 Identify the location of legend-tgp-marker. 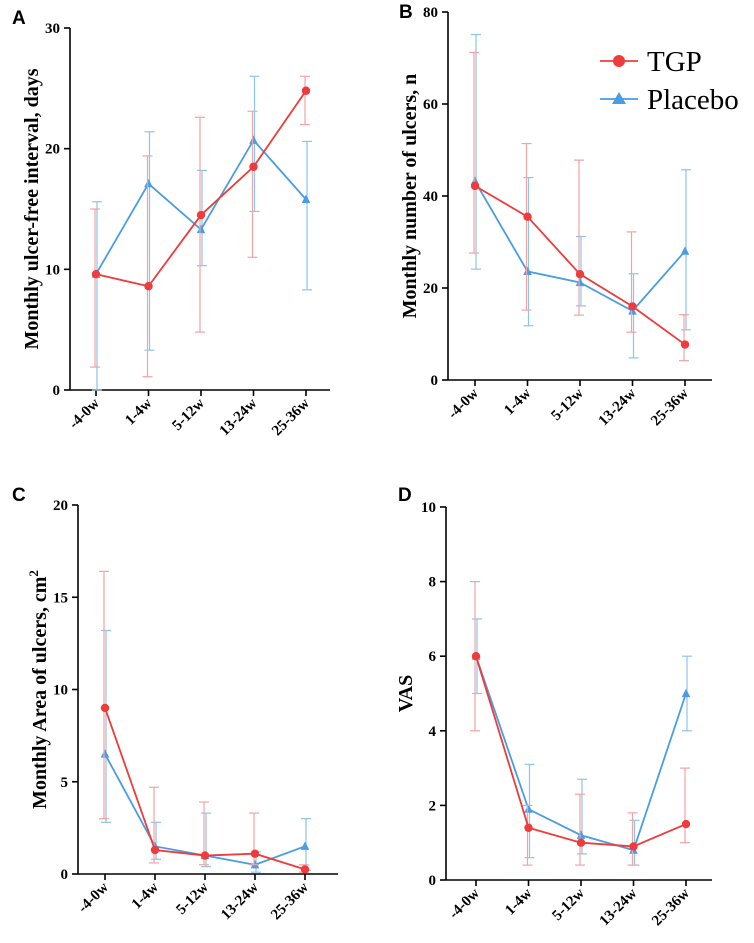
(619, 61).